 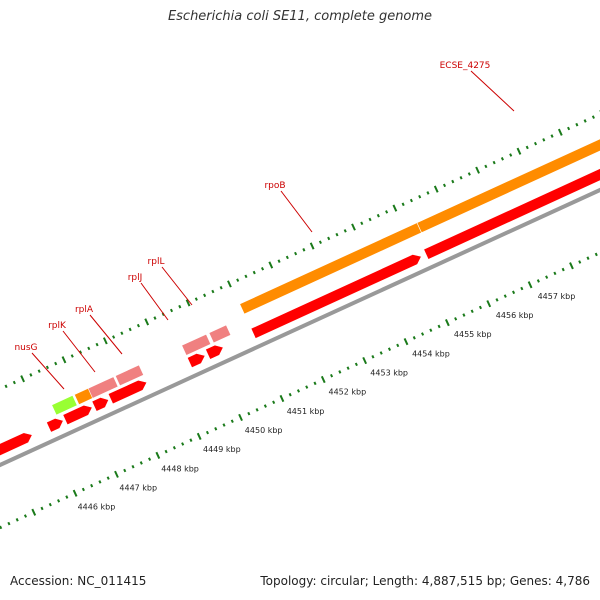 What do you see at coordinates (83, 396) in the screenshot?
I see `orange-gene-feature` at bounding box center [83, 396].